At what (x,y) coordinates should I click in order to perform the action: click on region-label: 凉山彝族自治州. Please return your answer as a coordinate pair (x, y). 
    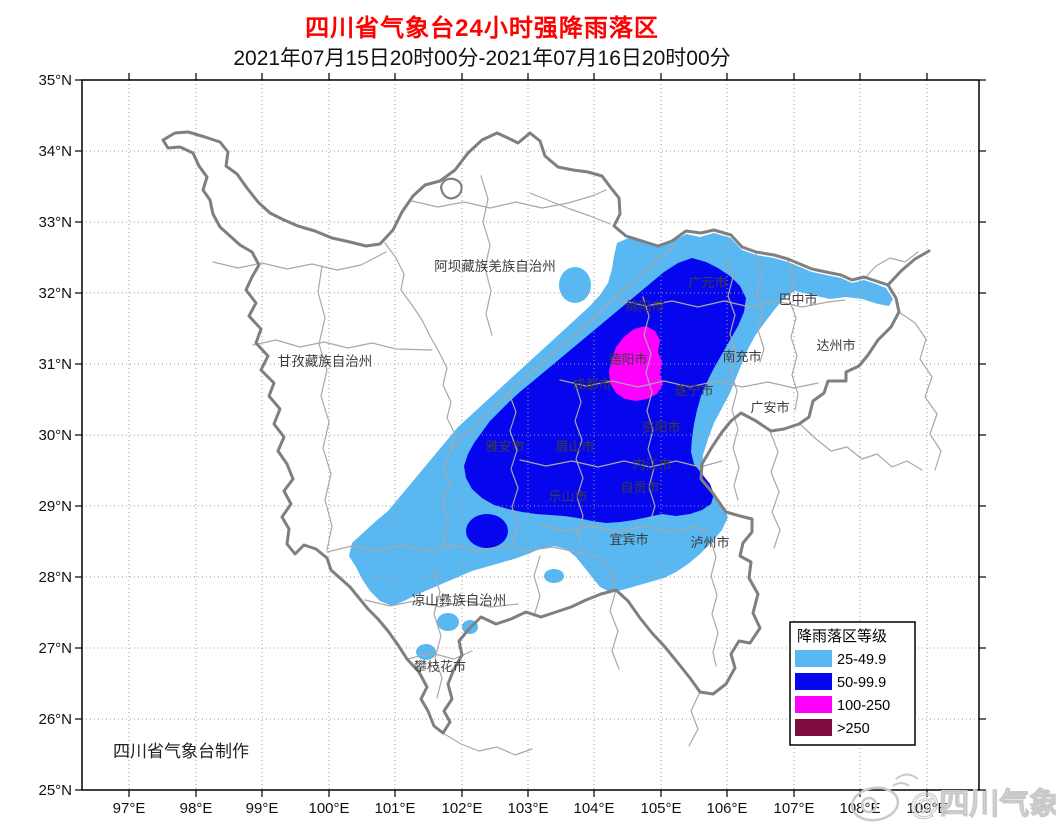
    Looking at the image, I should click on (459, 600).